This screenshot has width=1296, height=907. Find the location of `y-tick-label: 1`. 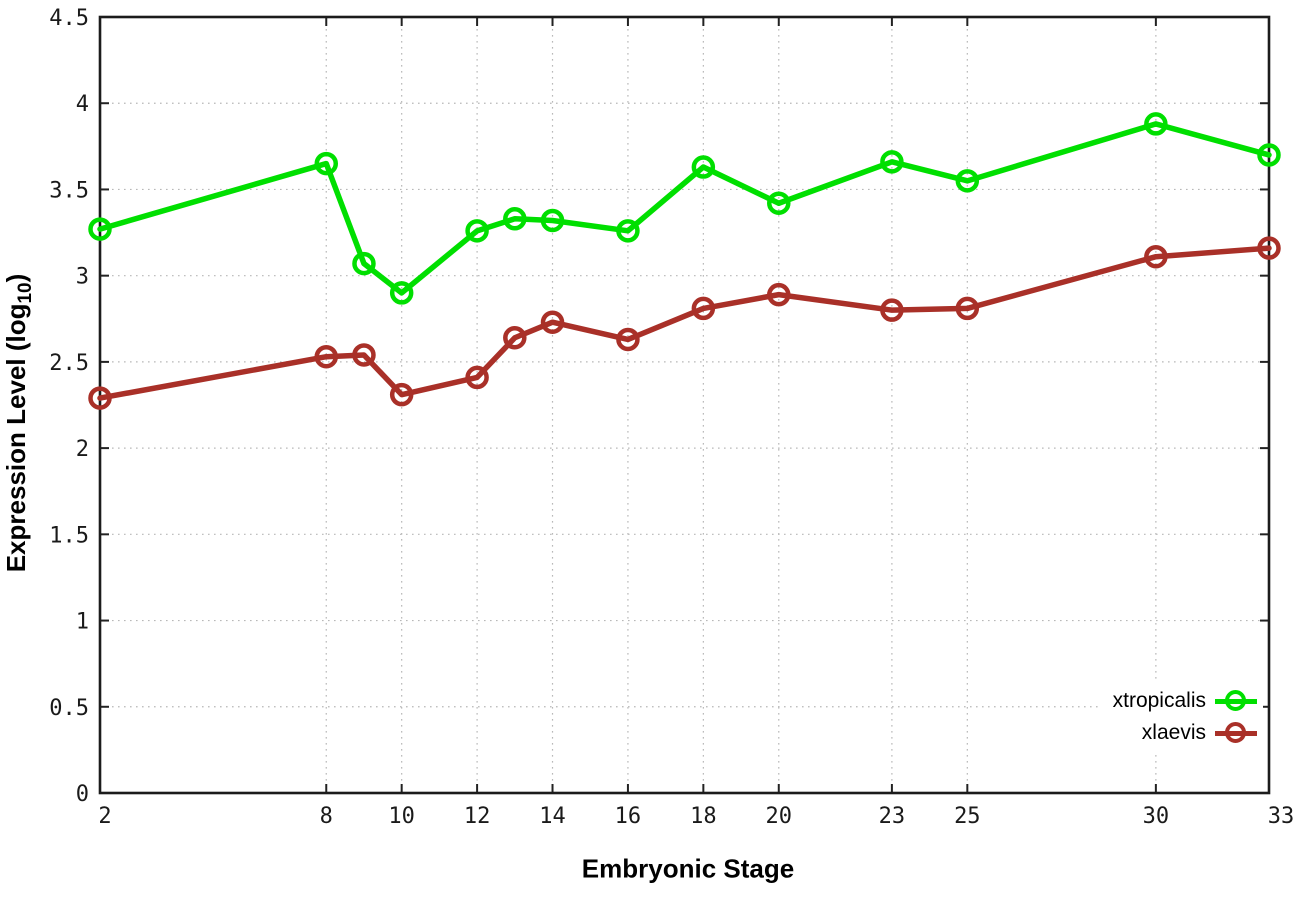

y-tick-label: 1 is located at coordinates (82, 622).